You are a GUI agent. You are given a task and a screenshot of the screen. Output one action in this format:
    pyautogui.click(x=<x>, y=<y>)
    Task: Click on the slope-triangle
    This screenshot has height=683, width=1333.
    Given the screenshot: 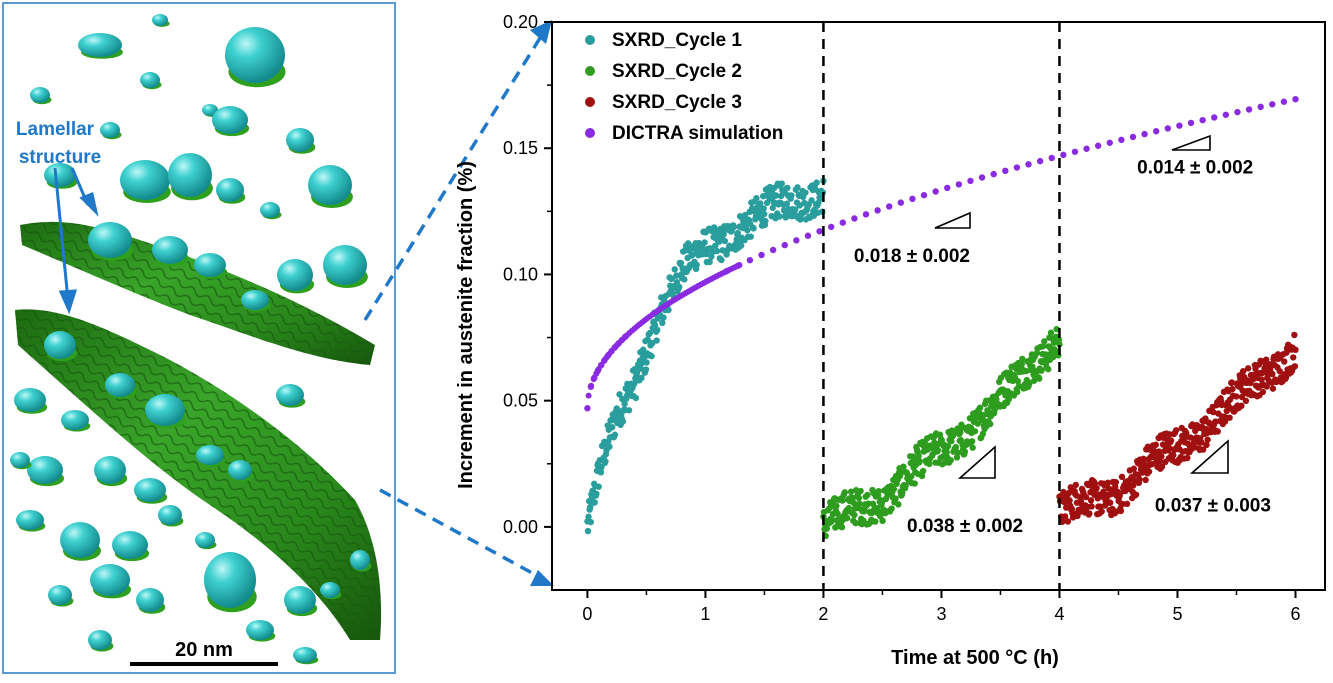 What is the action you would take?
    pyautogui.click(x=976, y=462)
    